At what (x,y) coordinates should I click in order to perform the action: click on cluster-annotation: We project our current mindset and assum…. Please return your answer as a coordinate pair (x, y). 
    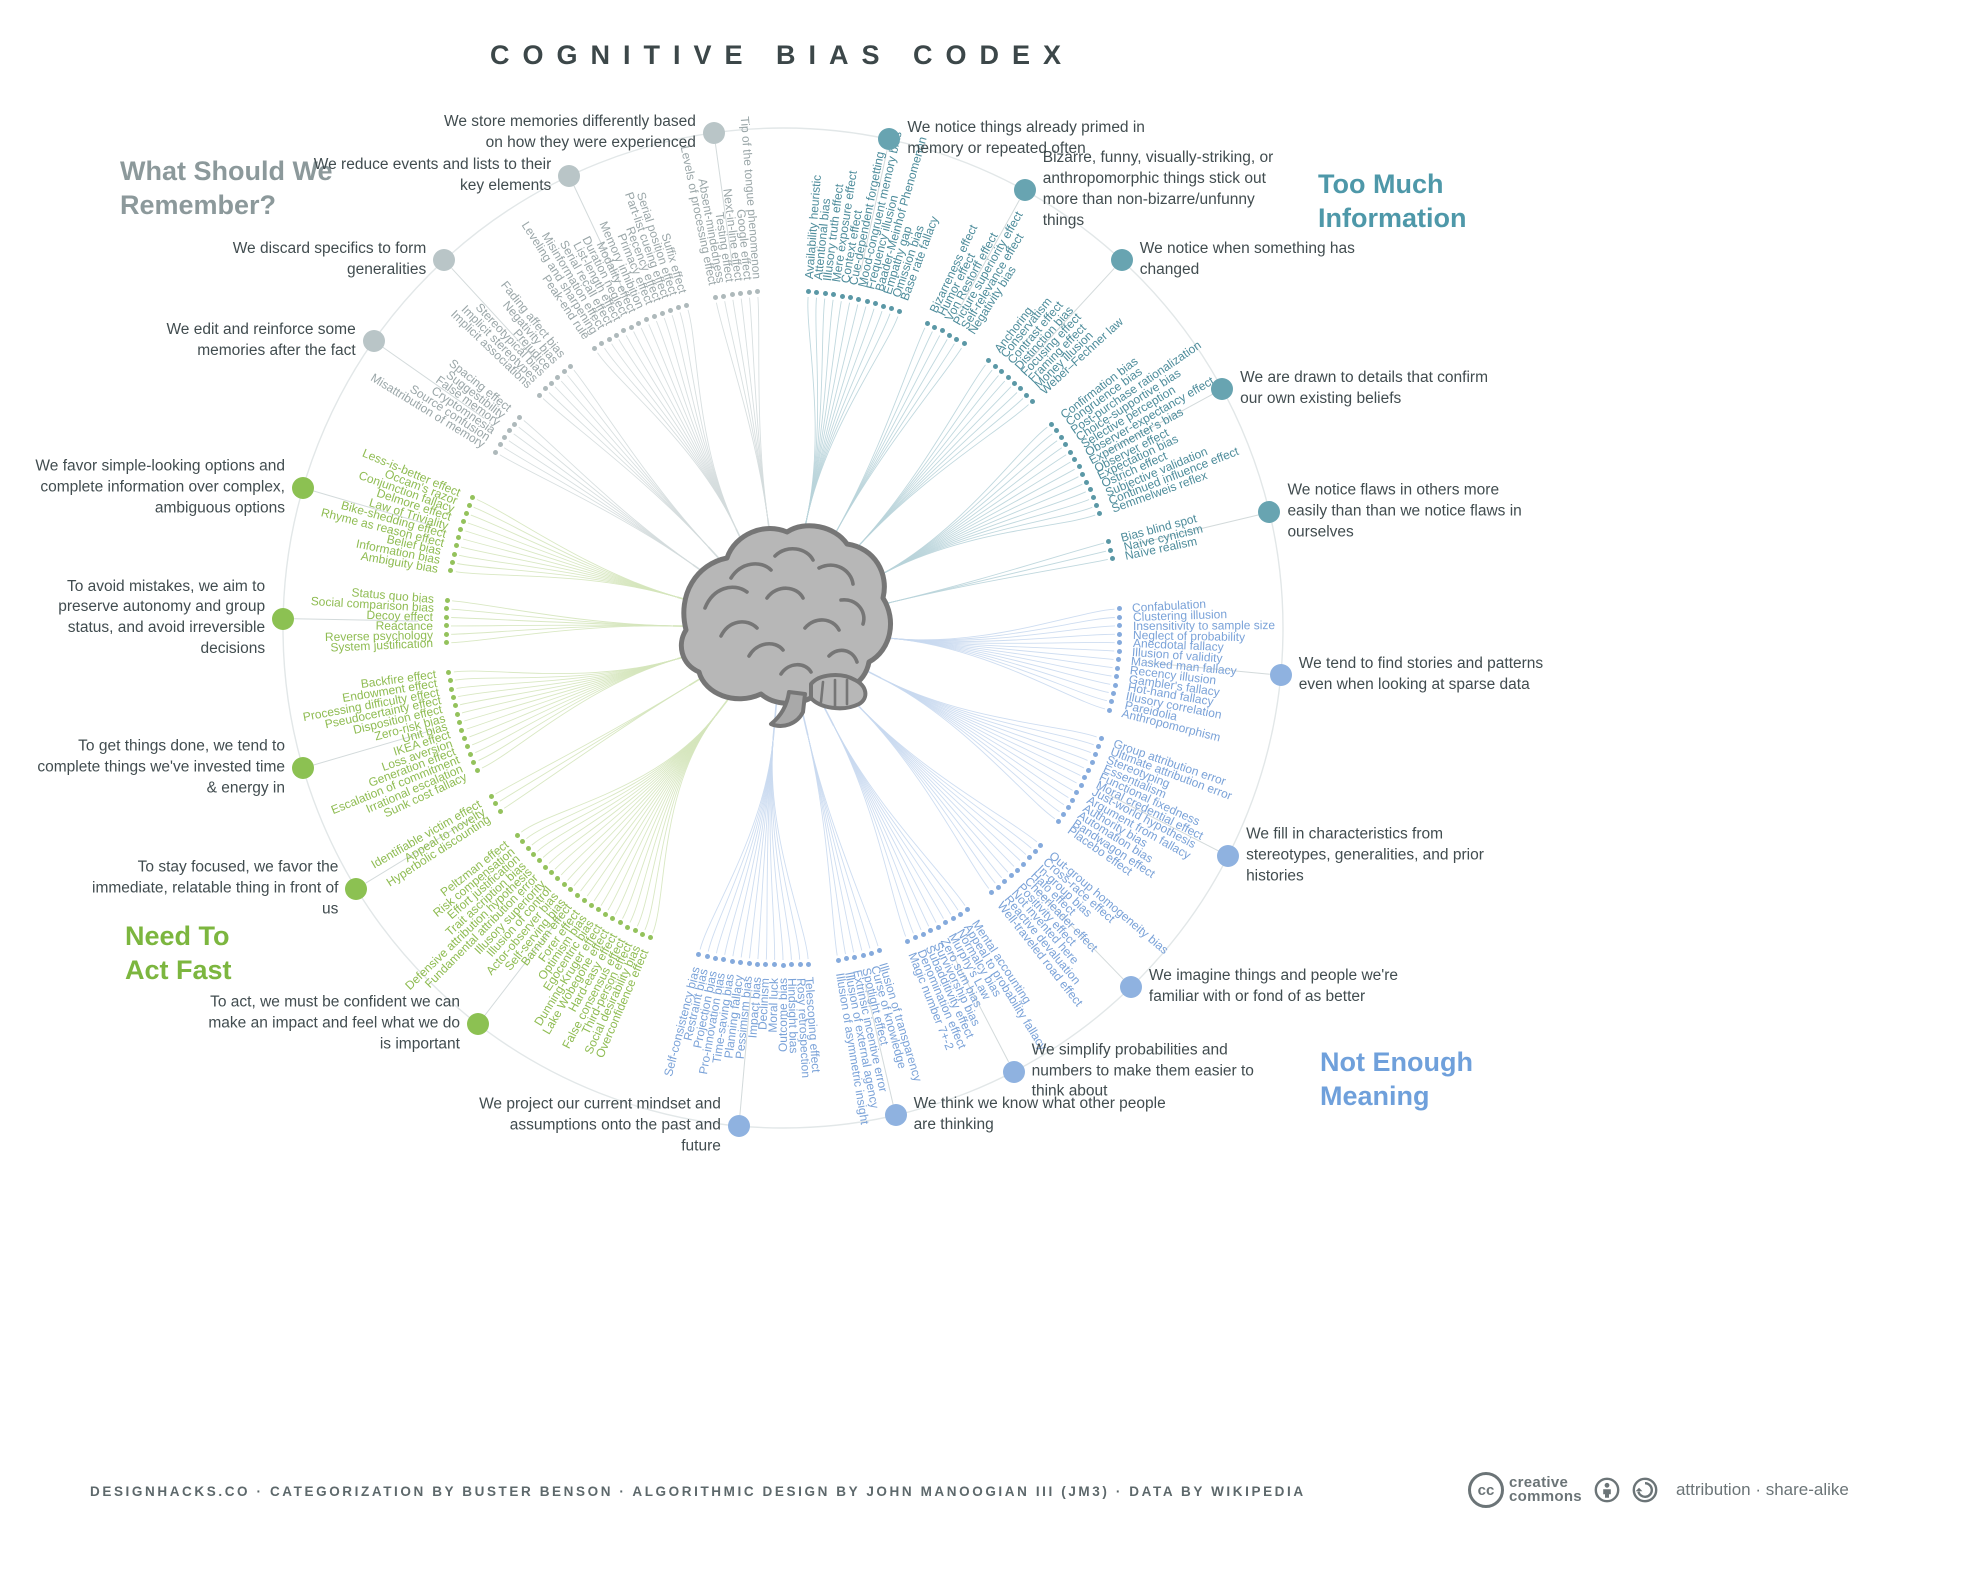
    Looking at the image, I should click on (600, 1125).